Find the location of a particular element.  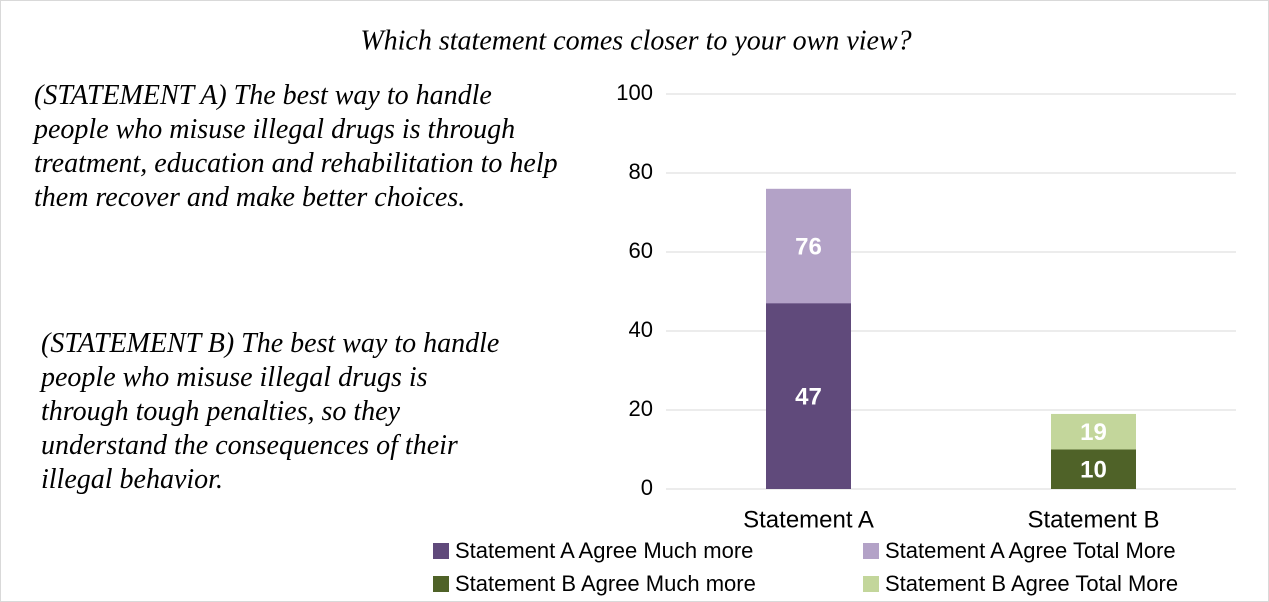

x-tick-label: Statement B is located at coordinates (1093, 519).